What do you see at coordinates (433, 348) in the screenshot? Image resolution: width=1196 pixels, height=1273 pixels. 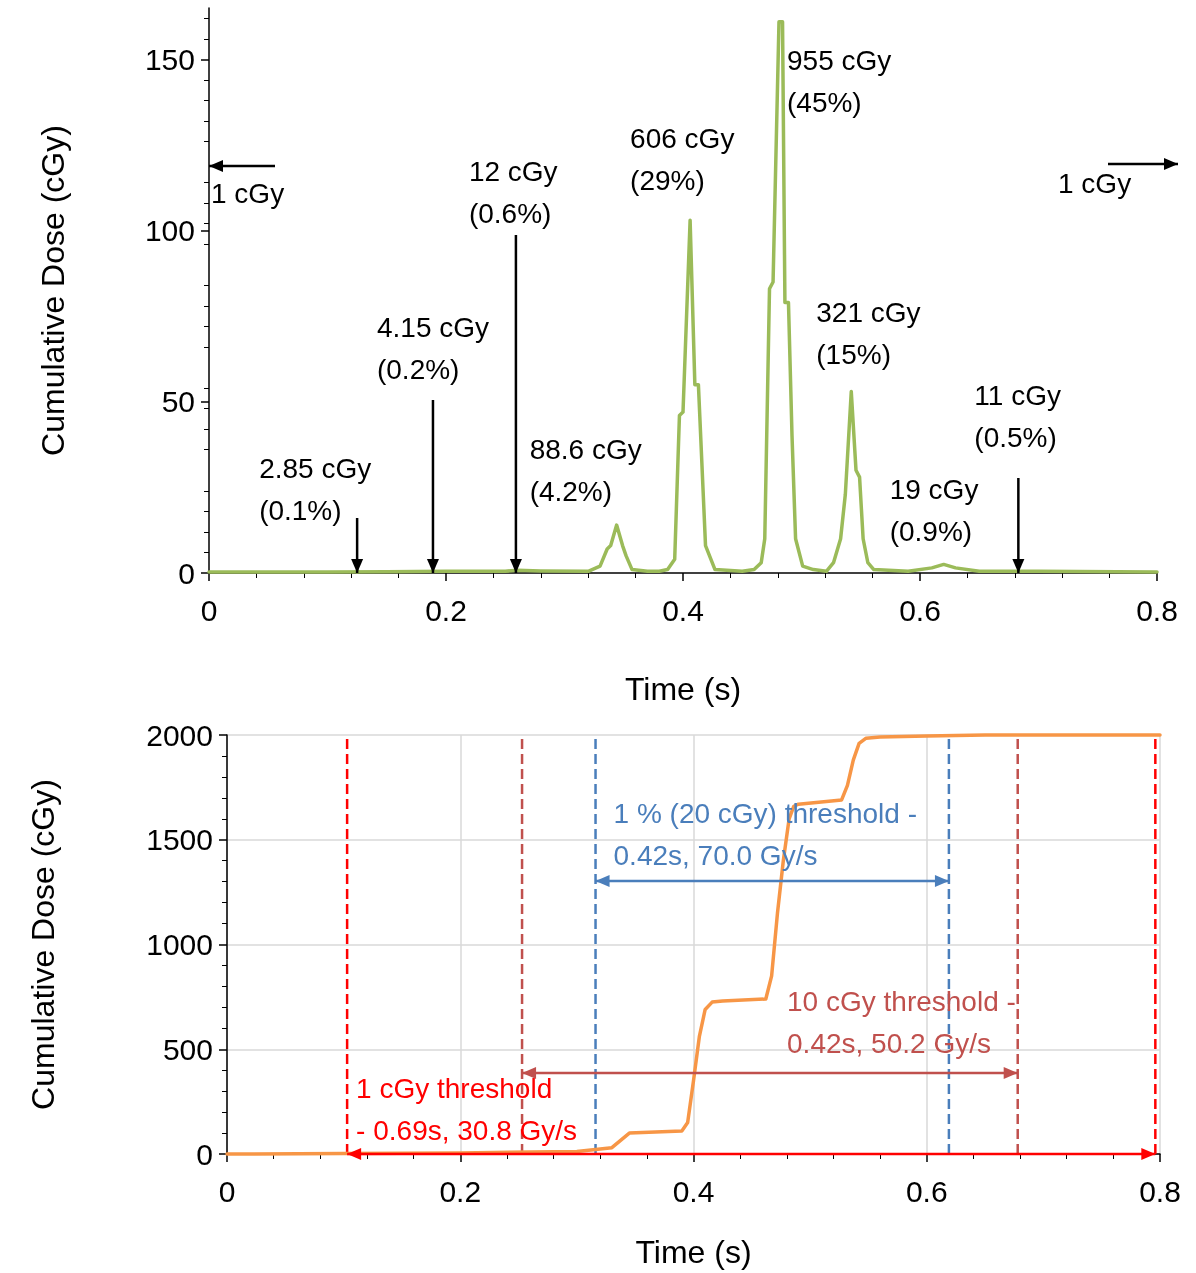 I see `annotation: 4.15 cGy (0.2%)` at bounding box center [433, 348].